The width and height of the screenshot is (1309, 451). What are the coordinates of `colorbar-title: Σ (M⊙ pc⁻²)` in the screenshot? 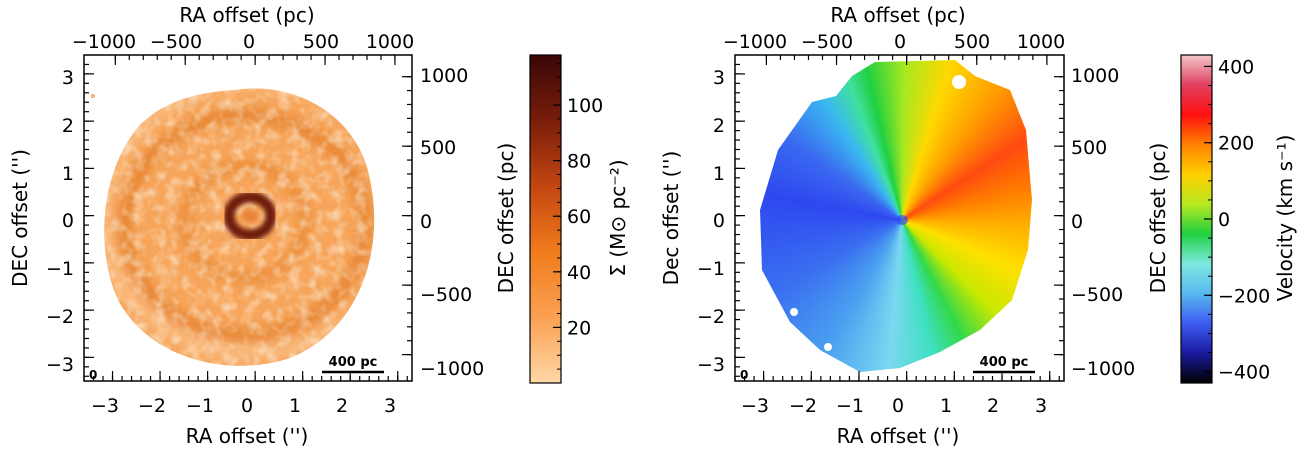 It's located at (618, 217).